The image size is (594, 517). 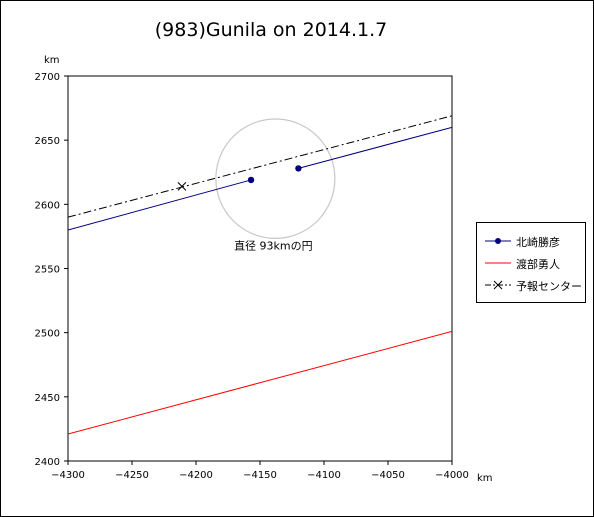 What do you see at coordinates (47, 141) in the screenshot?
I see `y-tick-label: 2650` at bounding box center [47, 141].